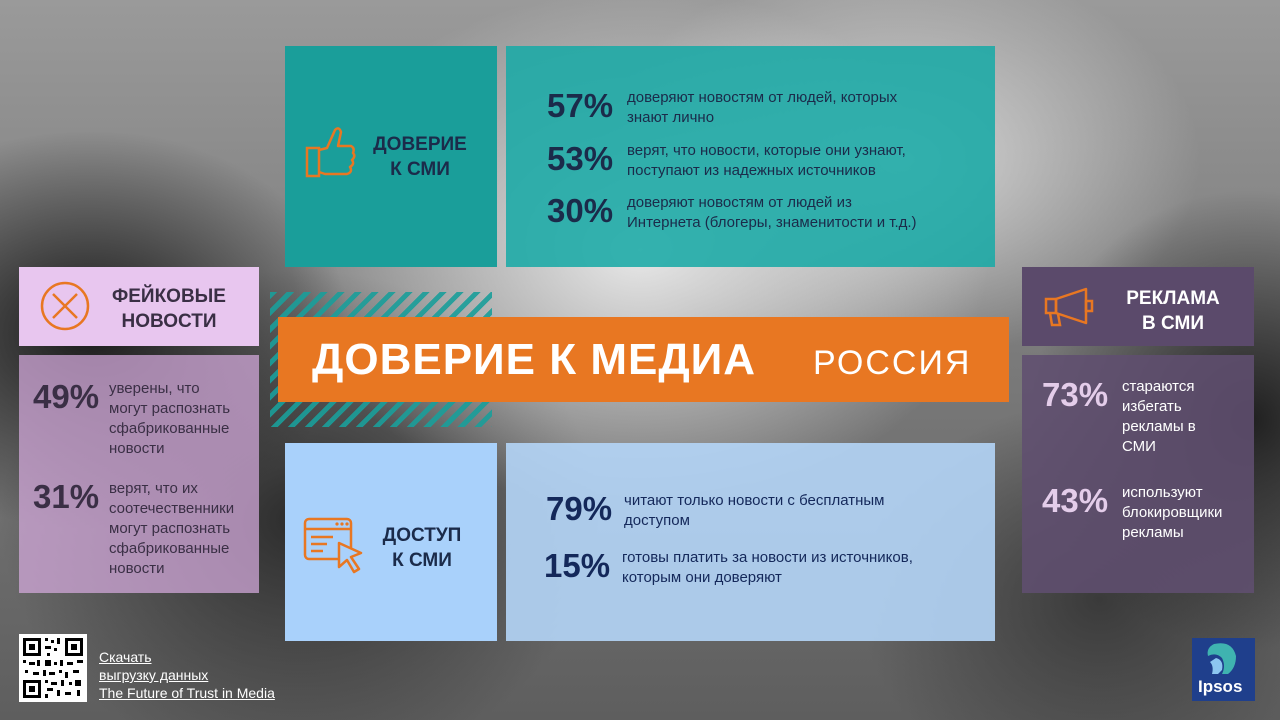 The height and width of the screenshot is (720, 1280). I want to click on stat-description: стараются избегать рекламы в СМИ, so click(1159, 417).